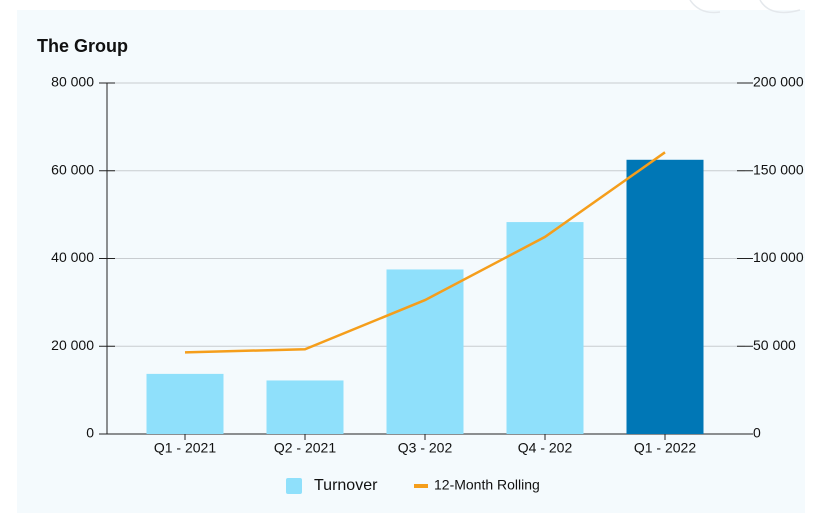  I want to click on y-tick-label: 80 000, so click(72, 82).